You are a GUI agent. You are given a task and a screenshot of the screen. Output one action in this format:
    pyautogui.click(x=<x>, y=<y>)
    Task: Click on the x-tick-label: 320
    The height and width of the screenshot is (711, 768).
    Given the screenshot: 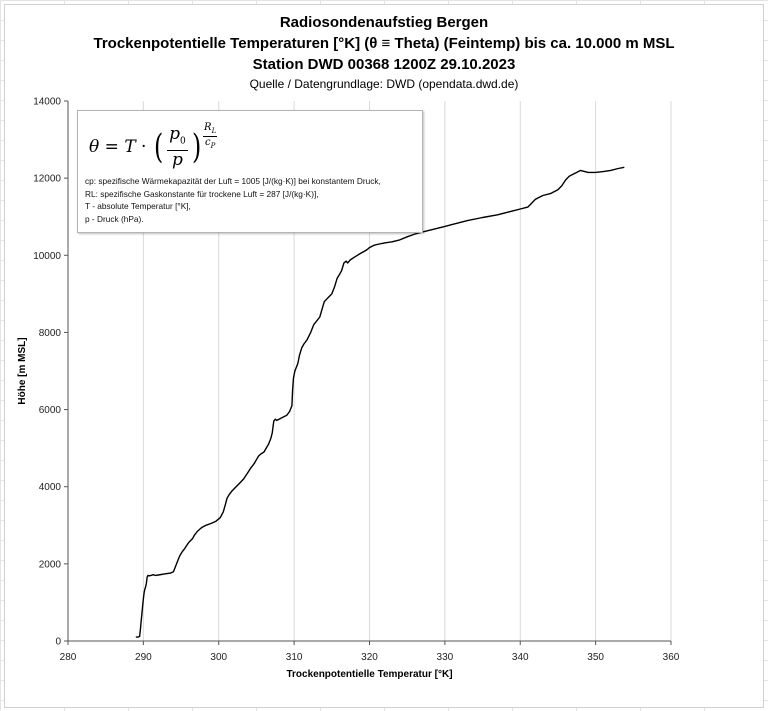 What is the action you would take?
    pyautogui.click(x=369, y=657)
    